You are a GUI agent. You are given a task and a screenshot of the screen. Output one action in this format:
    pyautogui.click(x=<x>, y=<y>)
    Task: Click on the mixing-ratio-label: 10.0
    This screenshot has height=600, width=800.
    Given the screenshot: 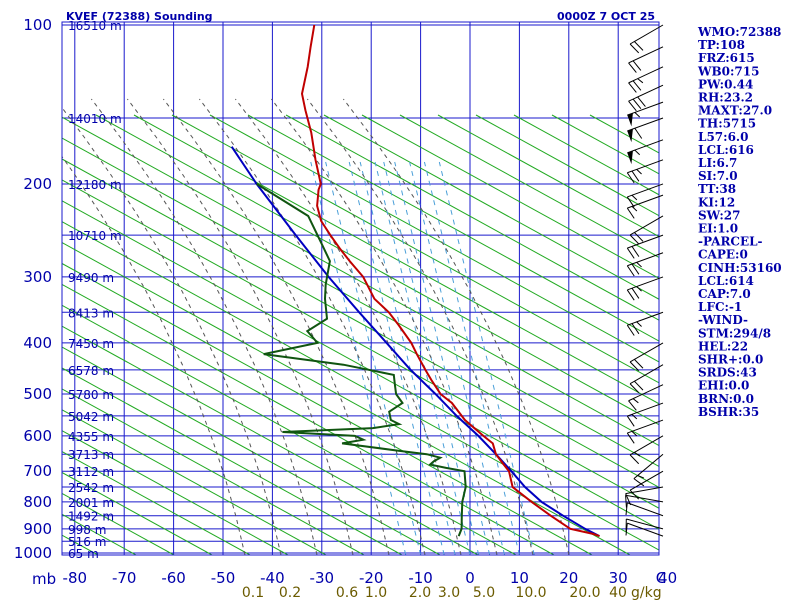 What is the action you would take?
    pyautogui.click(x=530, y=592)
    